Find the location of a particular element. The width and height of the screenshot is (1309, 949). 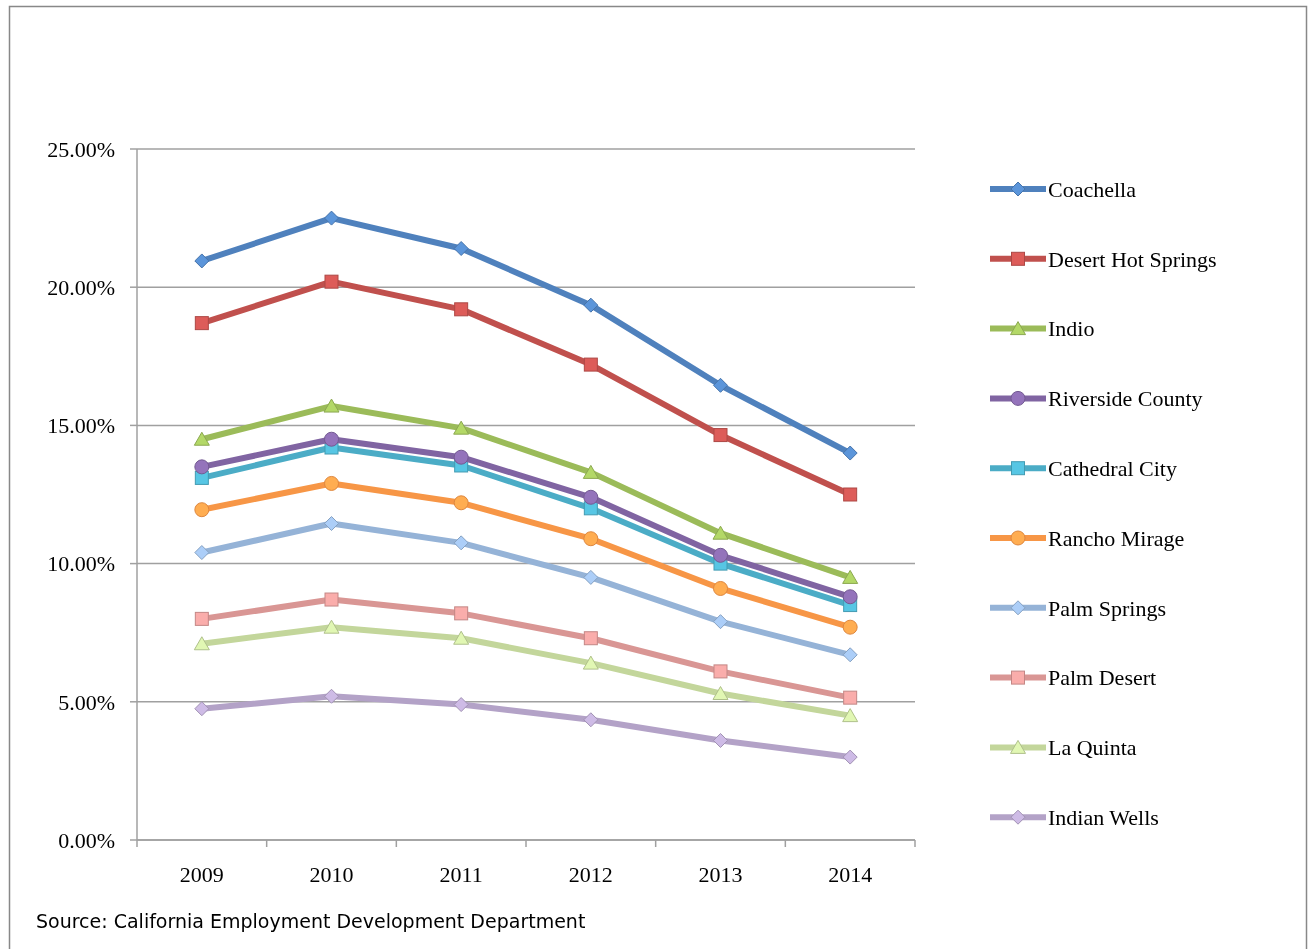

legend-label: Riverside County is located at coordinates (1125, 399).